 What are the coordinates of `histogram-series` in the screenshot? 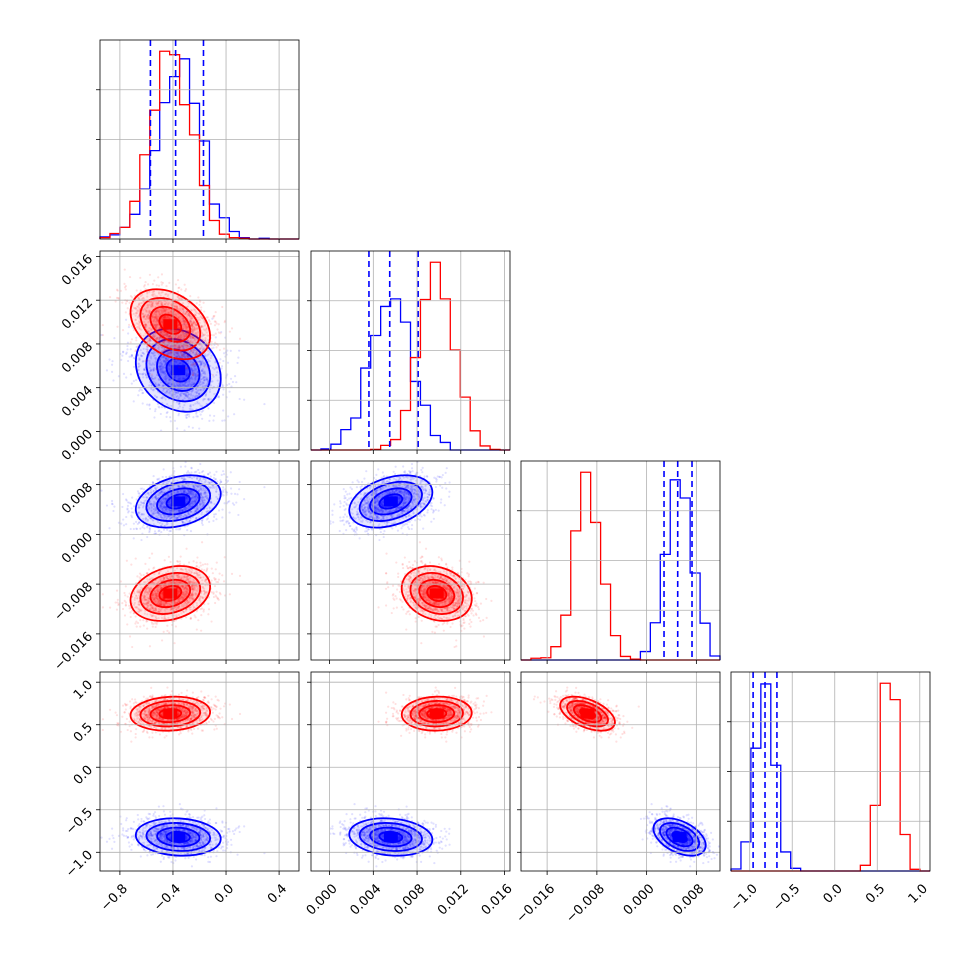 It's located at (621, 570).